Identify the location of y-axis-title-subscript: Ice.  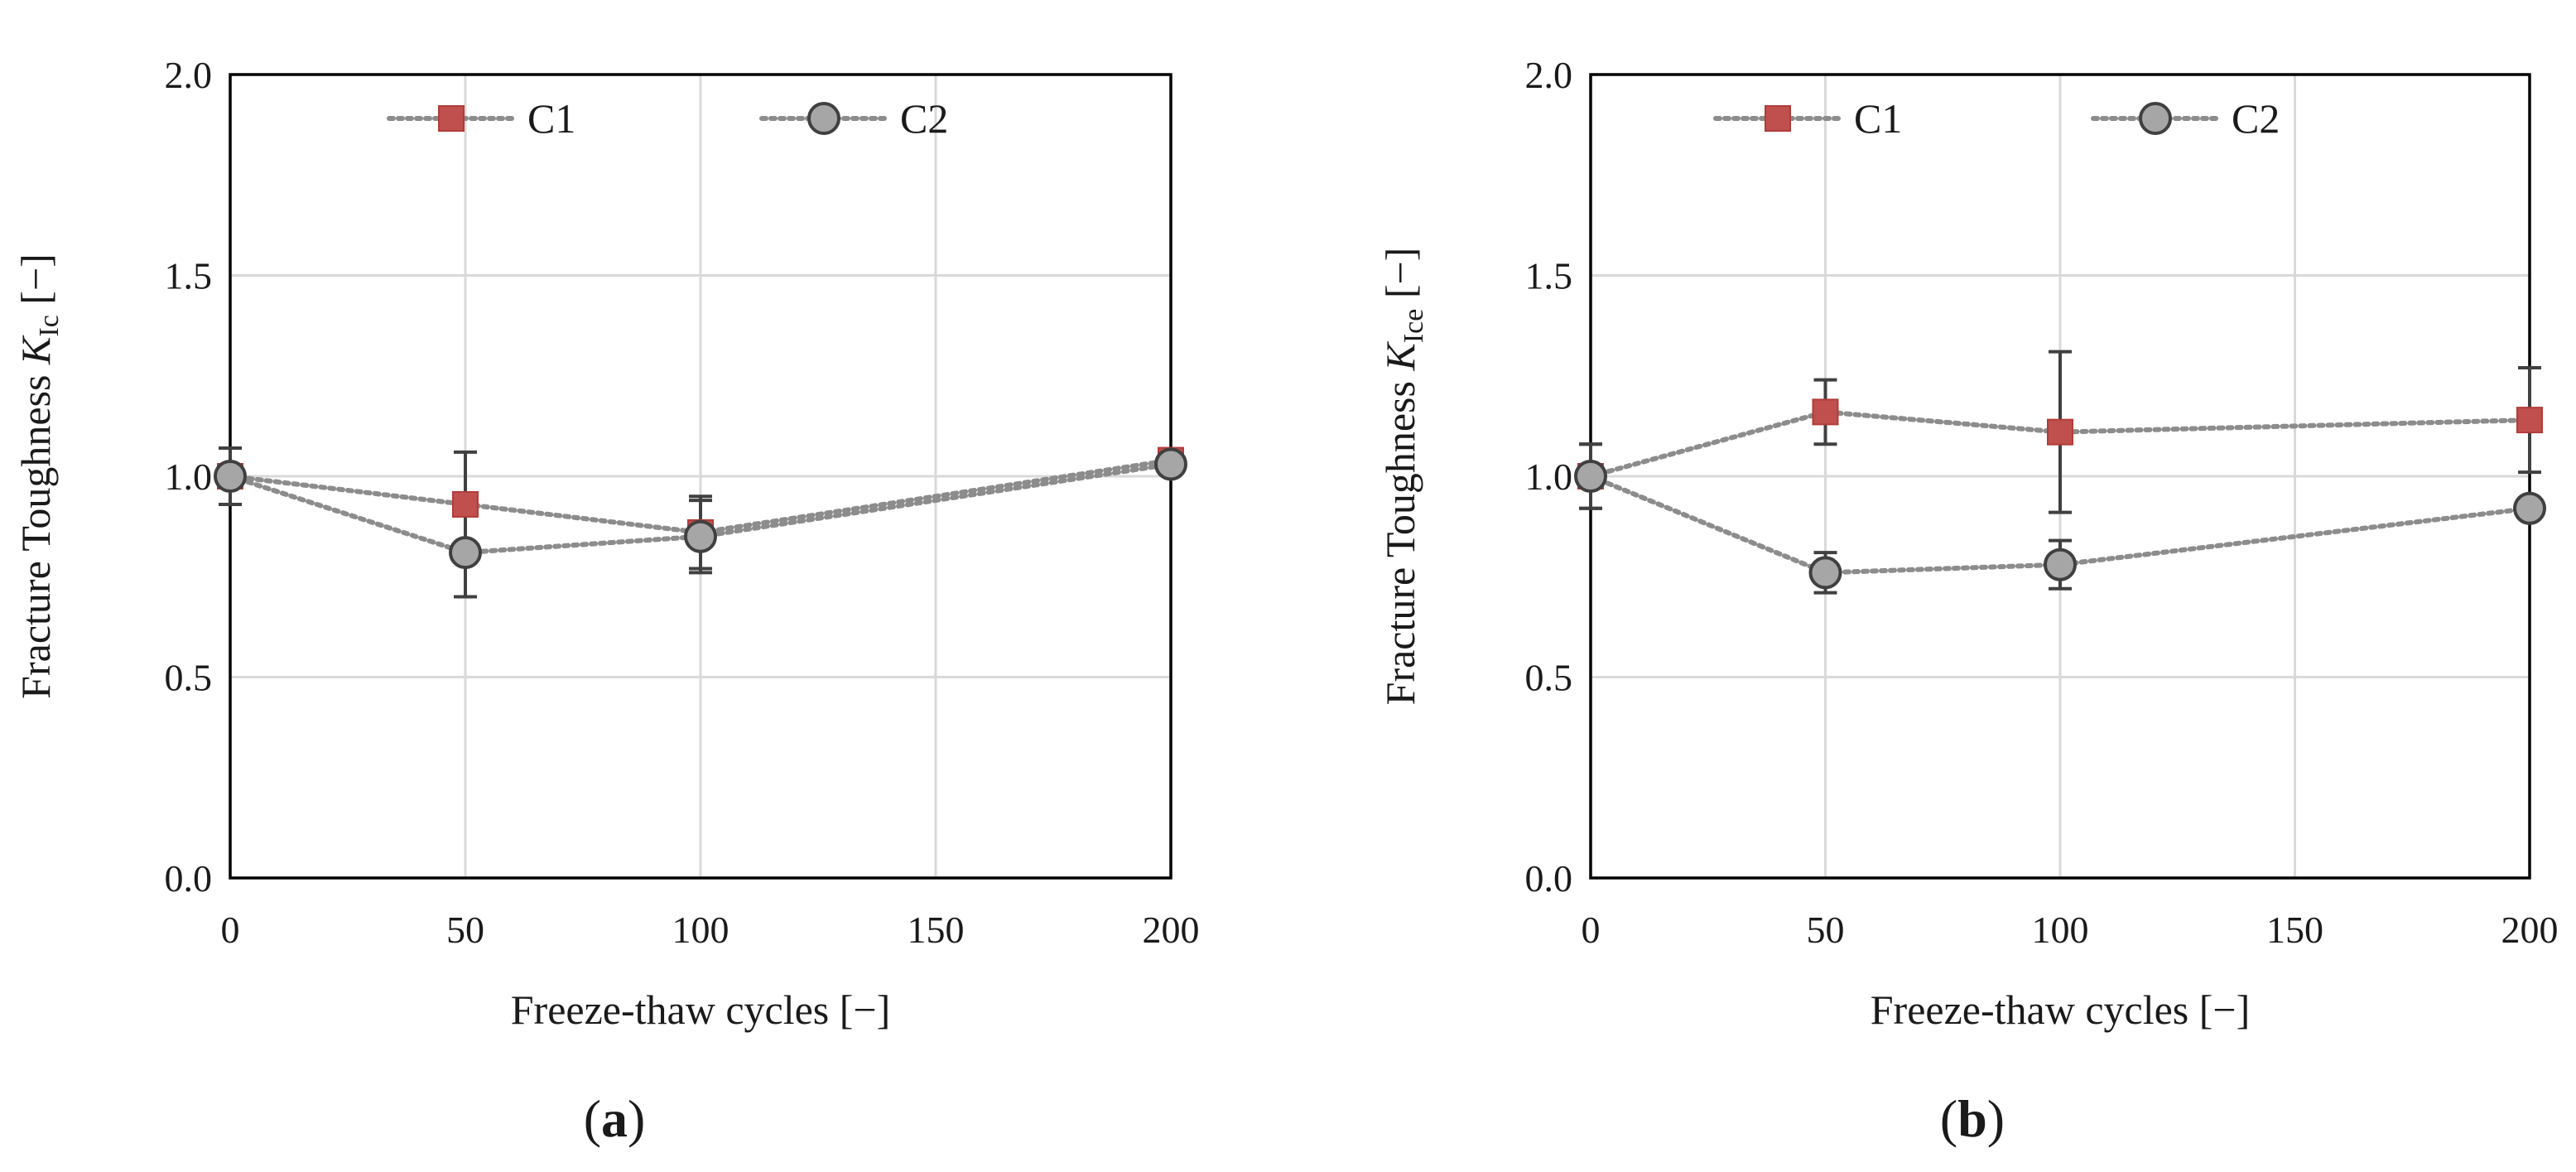
(1414, 326).